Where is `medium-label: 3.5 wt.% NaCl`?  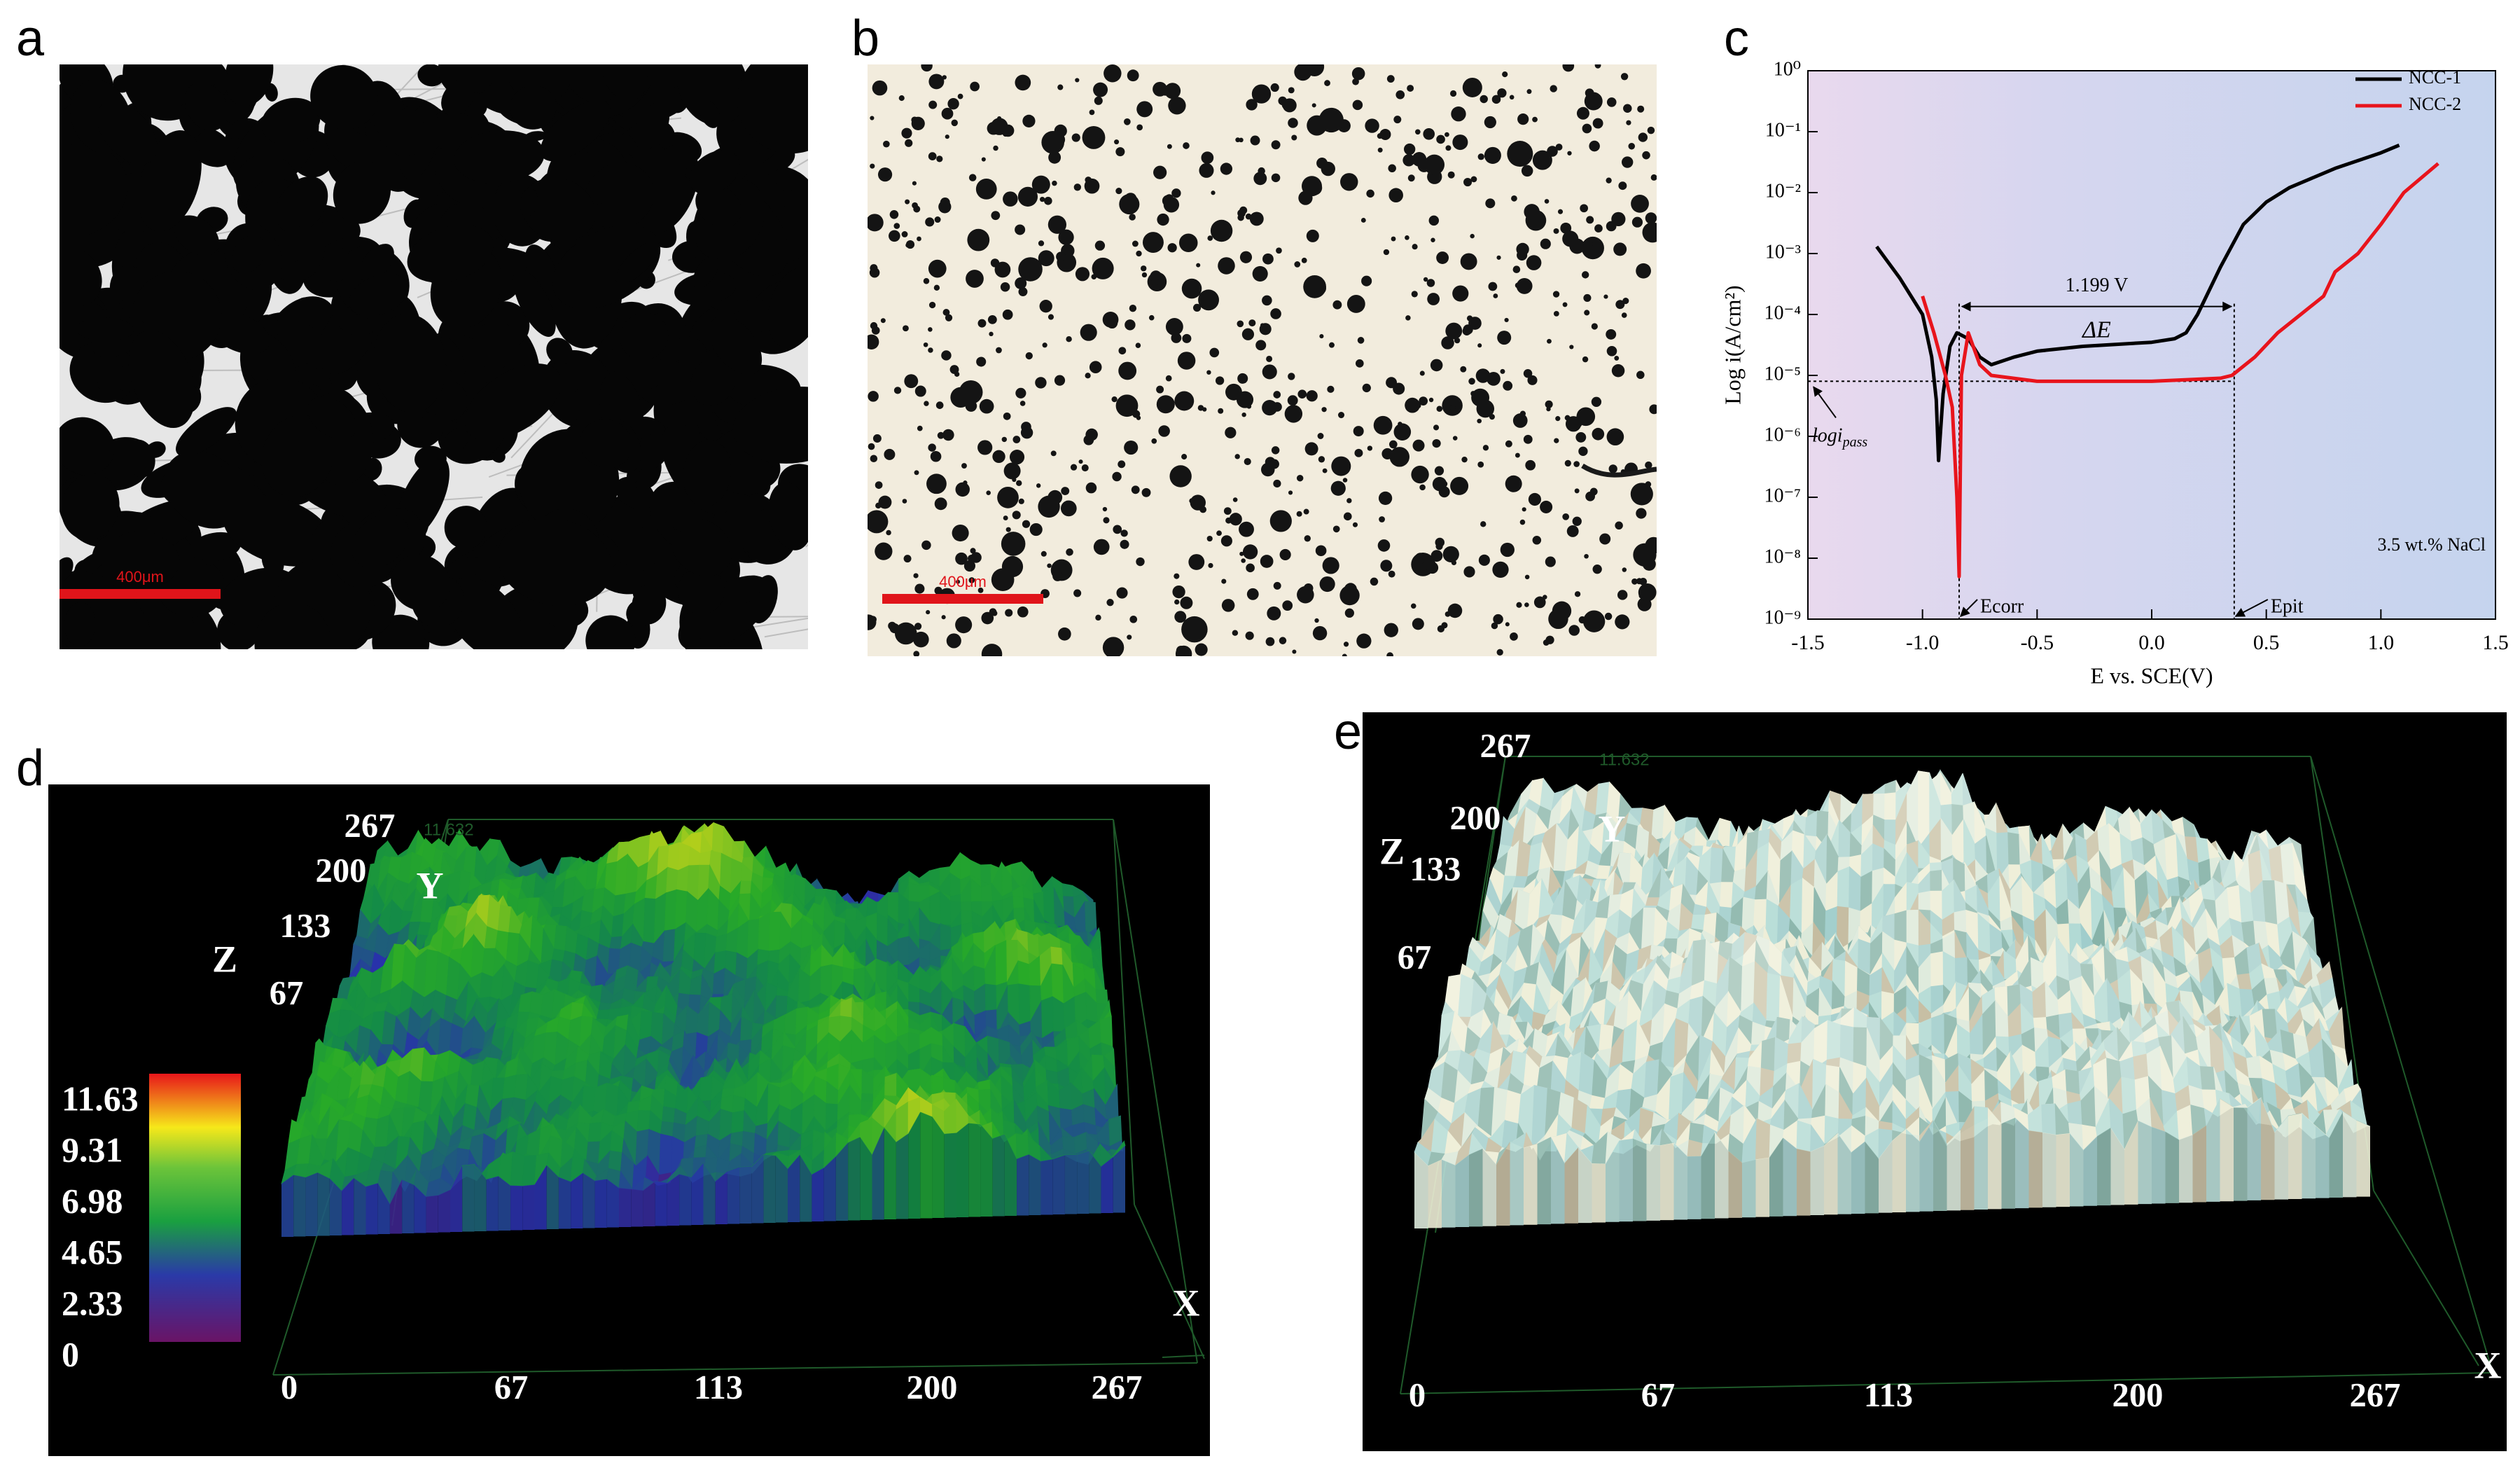
medium-label: 3.5 wt.% NaCl is located at coordinates (2431, 544).